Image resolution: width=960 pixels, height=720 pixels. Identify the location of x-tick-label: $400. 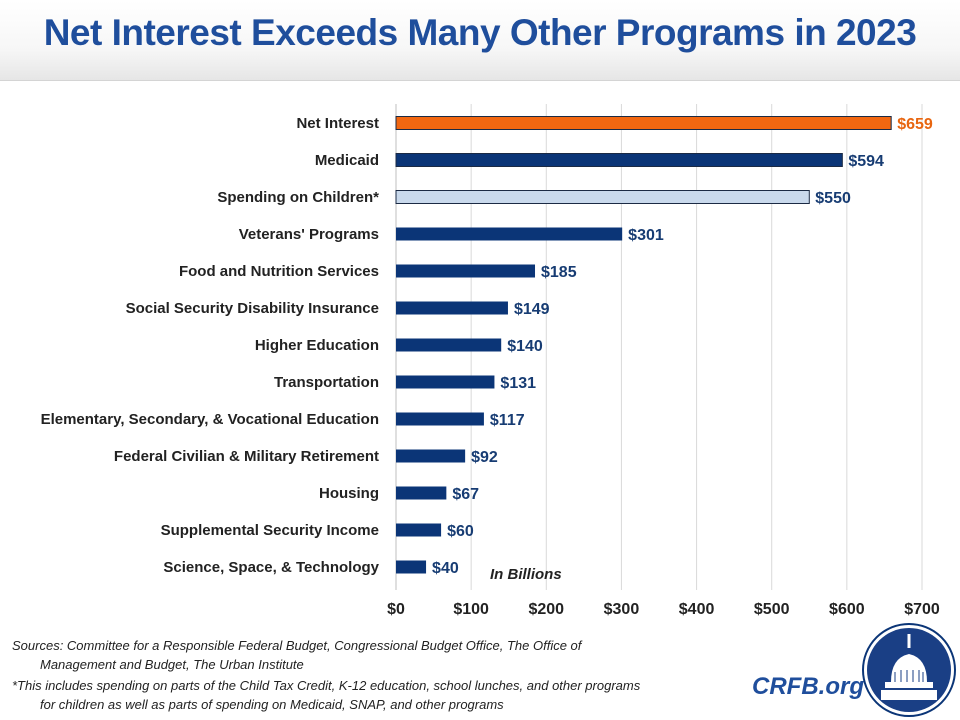
(697, 609).